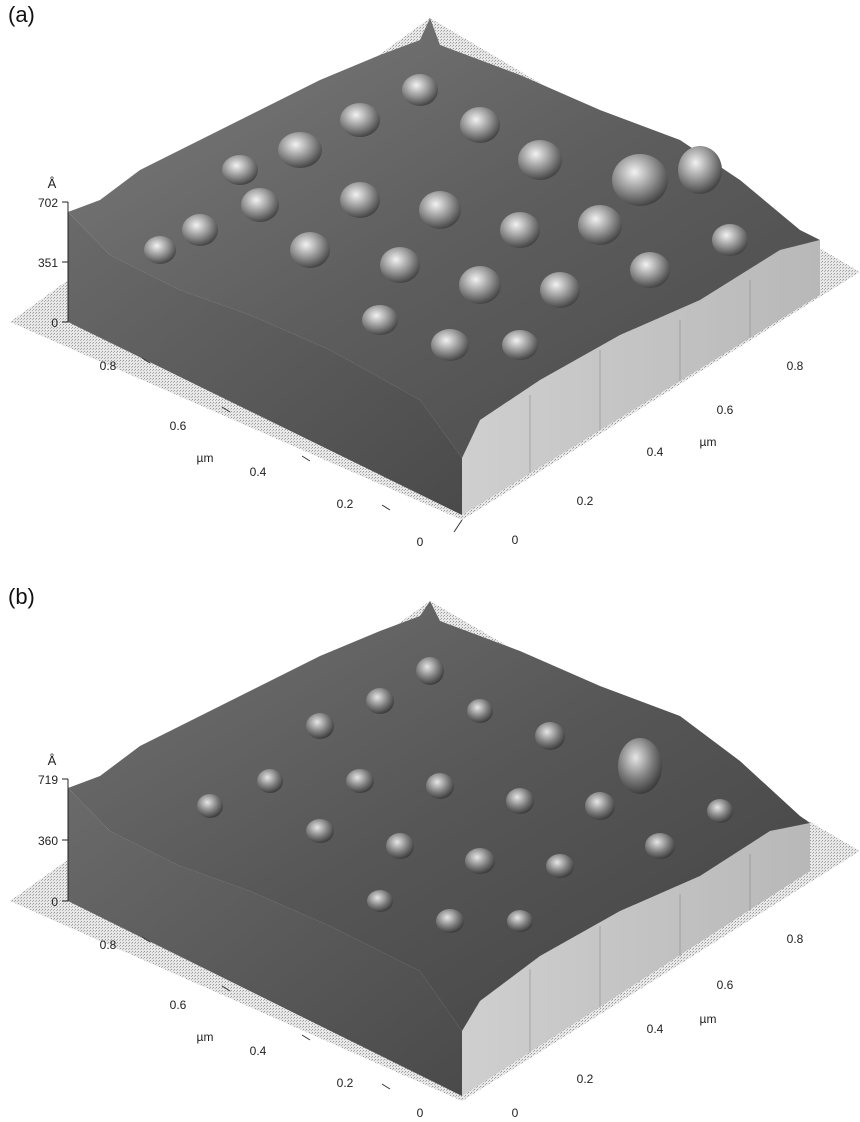 The image size is (860, 1122). What do you see at coordinates (21, 596) in the screenshot?
I see `panel-label: (b)` at bounding box center [21, 596].